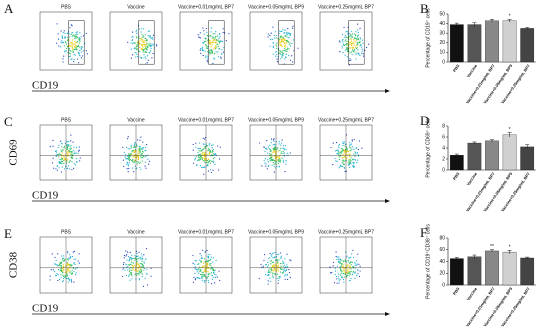 The width and height of the screenshot is (550, 334). Describe the element at coordinates (206, 7) in the screenshot. I see `plot-title: Vaccine+0.01mg/mL BP7` at that location.